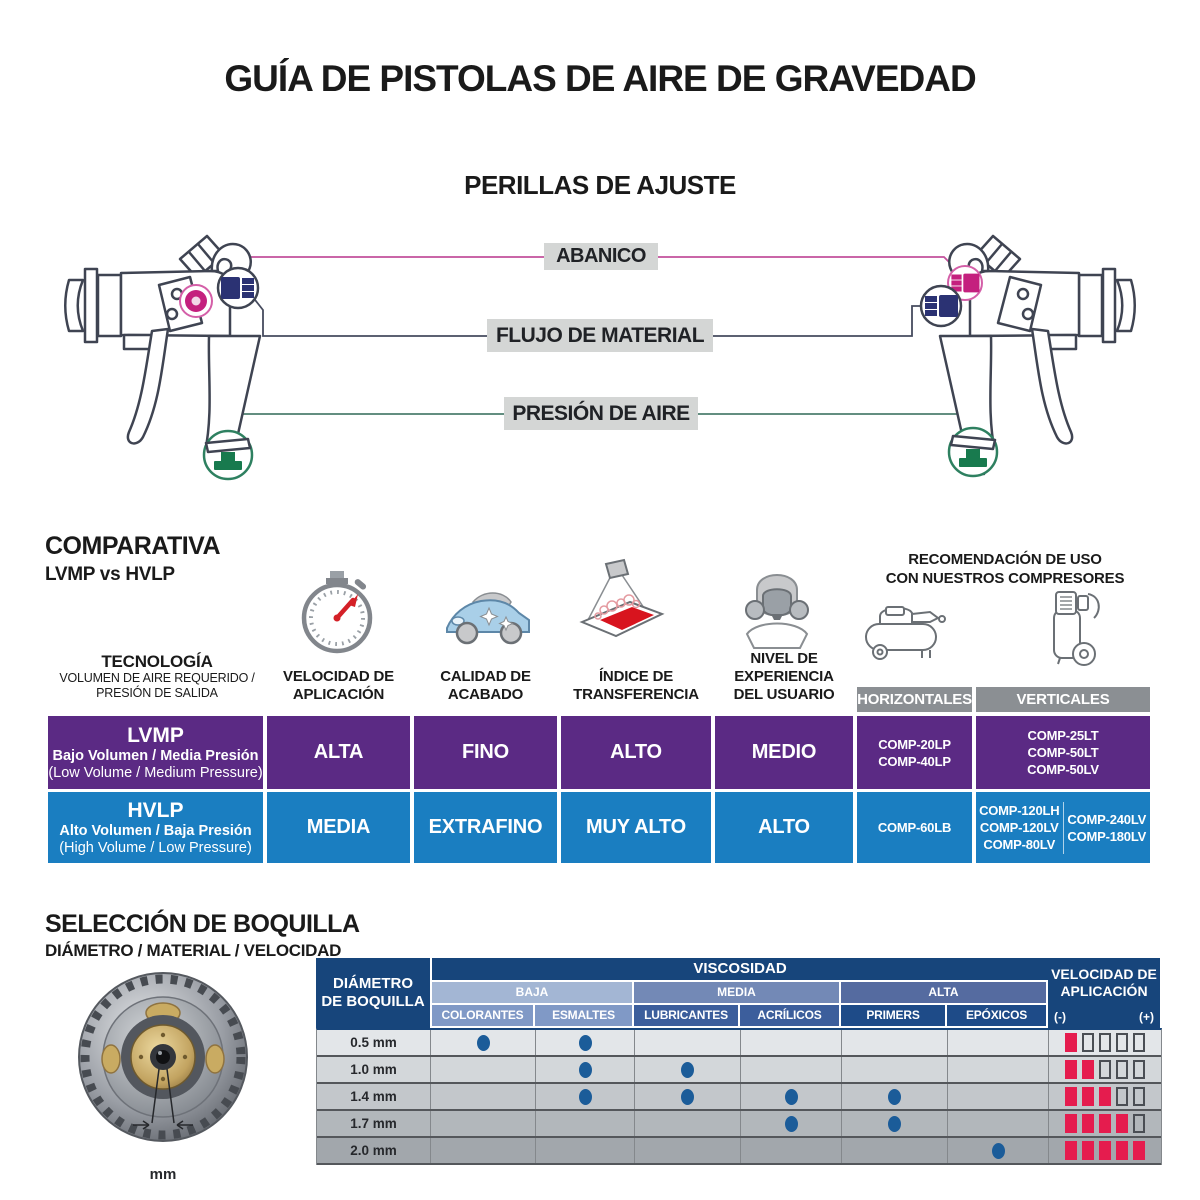 The height and width of the screenshot is (1200, 1200). What do you see at coordinates (739, 1151) in the screenshot?
I see `nozzle-table-row: 2.0 mm` at bounding box center [739, 1151].